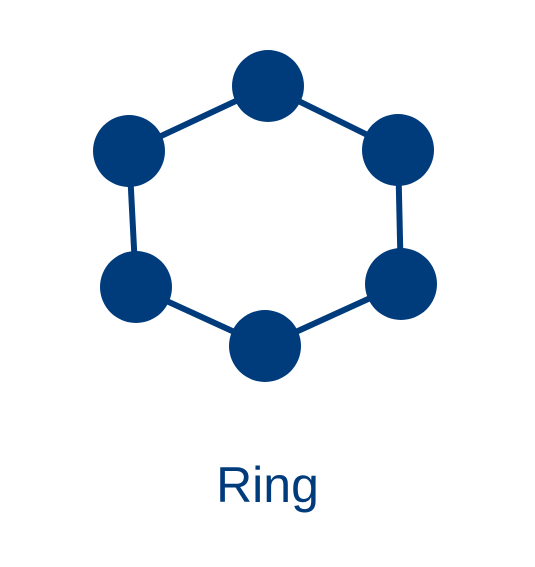  I want to click on diagram-caption: Ring, so click(267, 485).